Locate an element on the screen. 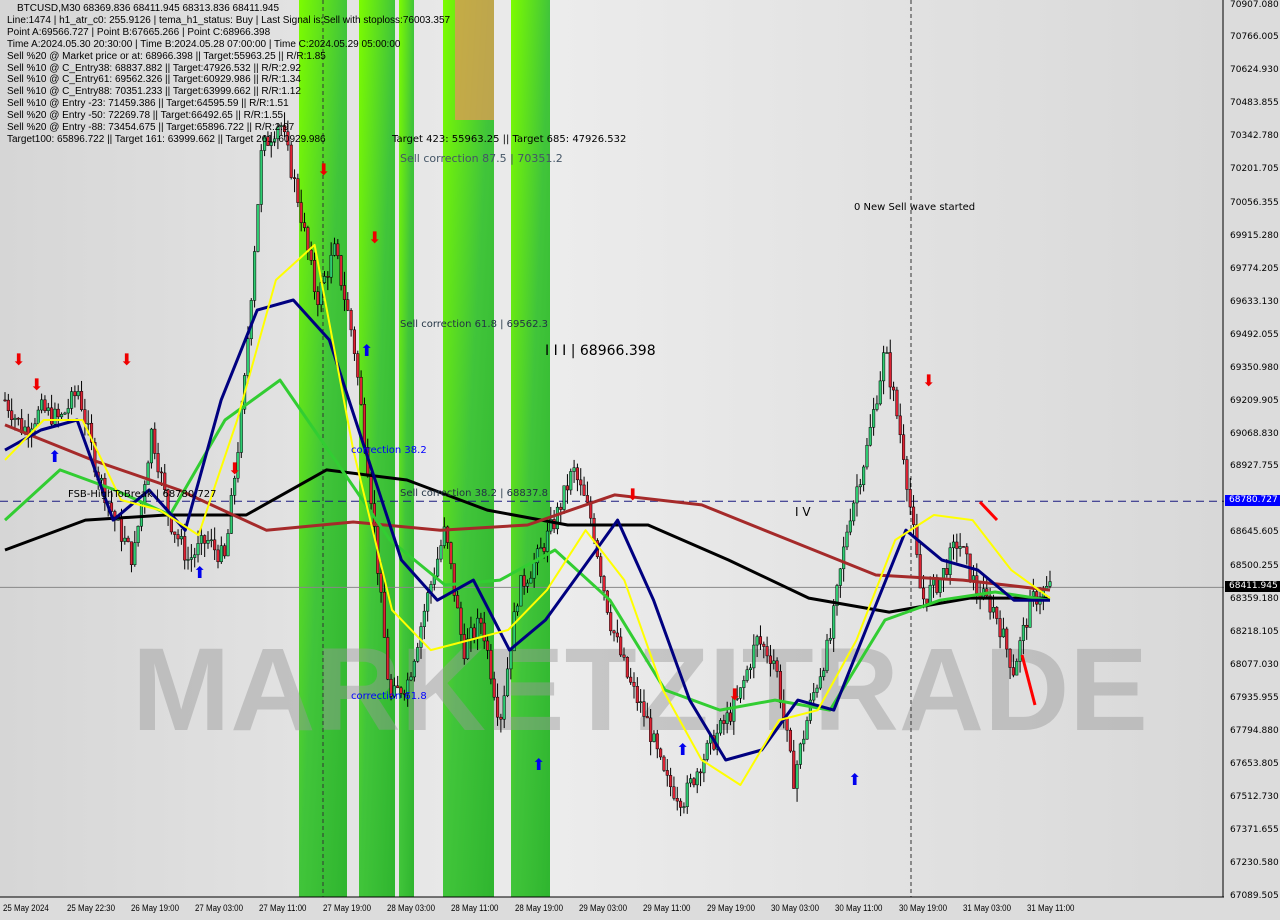 The width and height of the screenshot is (1280, 920). buy-arrow-icon: ⬆ is located at coordinates (199, 572).